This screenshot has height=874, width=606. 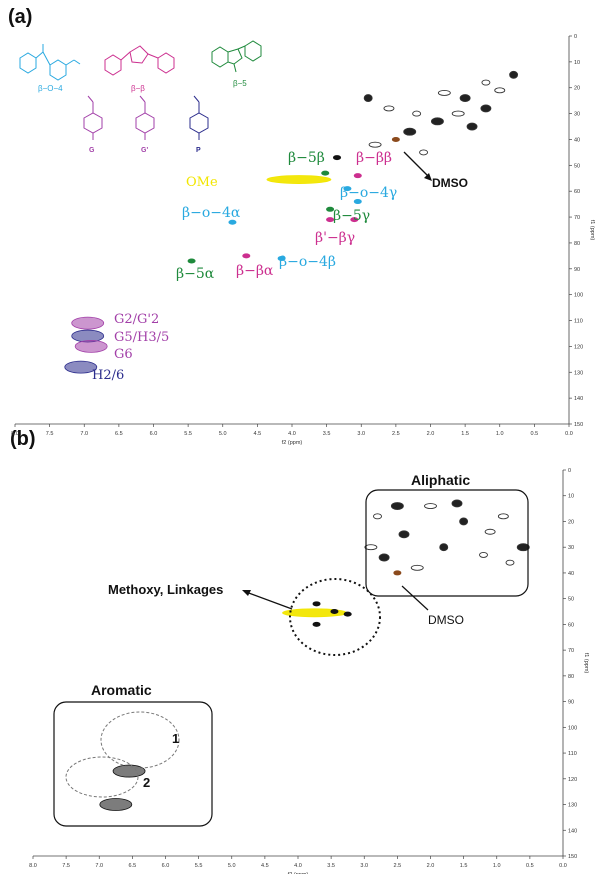 What do you see at coordinates (577, 140) in the screenshot?
I see `y-tick-label-0: 40` at bounding box center [577, 140].